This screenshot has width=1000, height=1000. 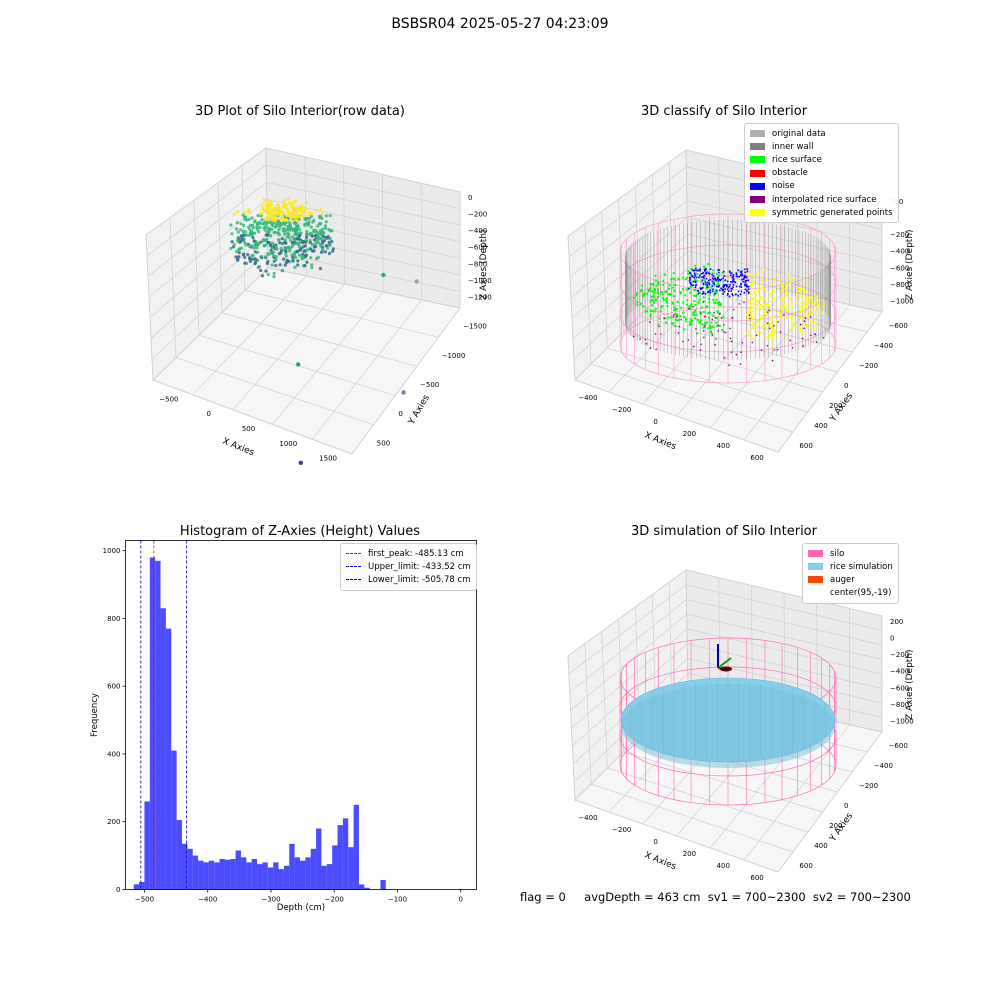 What do you see at coordinates (144, 900) in the screenshot?
I see `x-tick-label: −500` at bounding box center [144, 900].